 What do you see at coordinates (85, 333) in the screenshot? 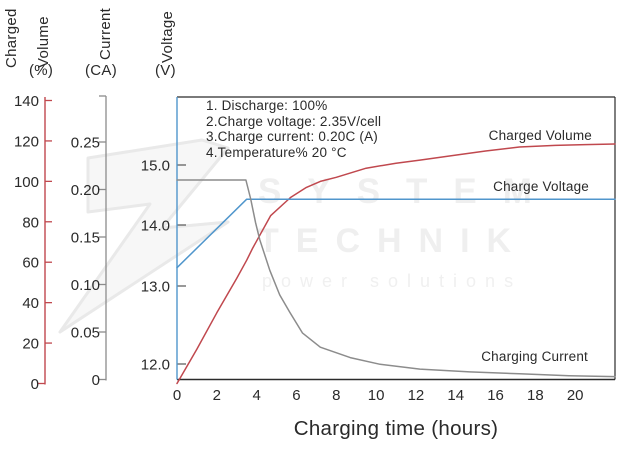
I see `current-tick-label: 0.05` at bounding box center [85, 333].